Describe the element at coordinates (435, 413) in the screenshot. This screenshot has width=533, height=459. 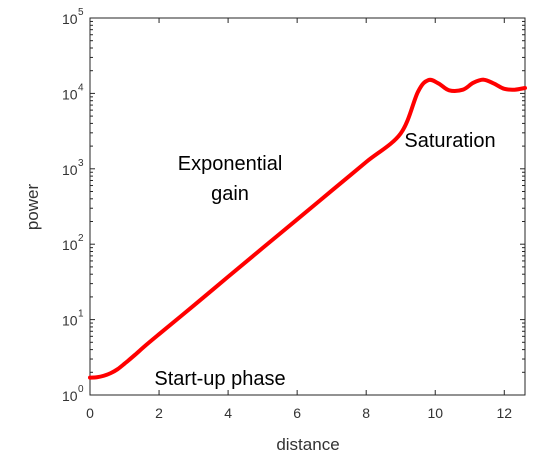
I see `x-tick-label: 10` at that location.